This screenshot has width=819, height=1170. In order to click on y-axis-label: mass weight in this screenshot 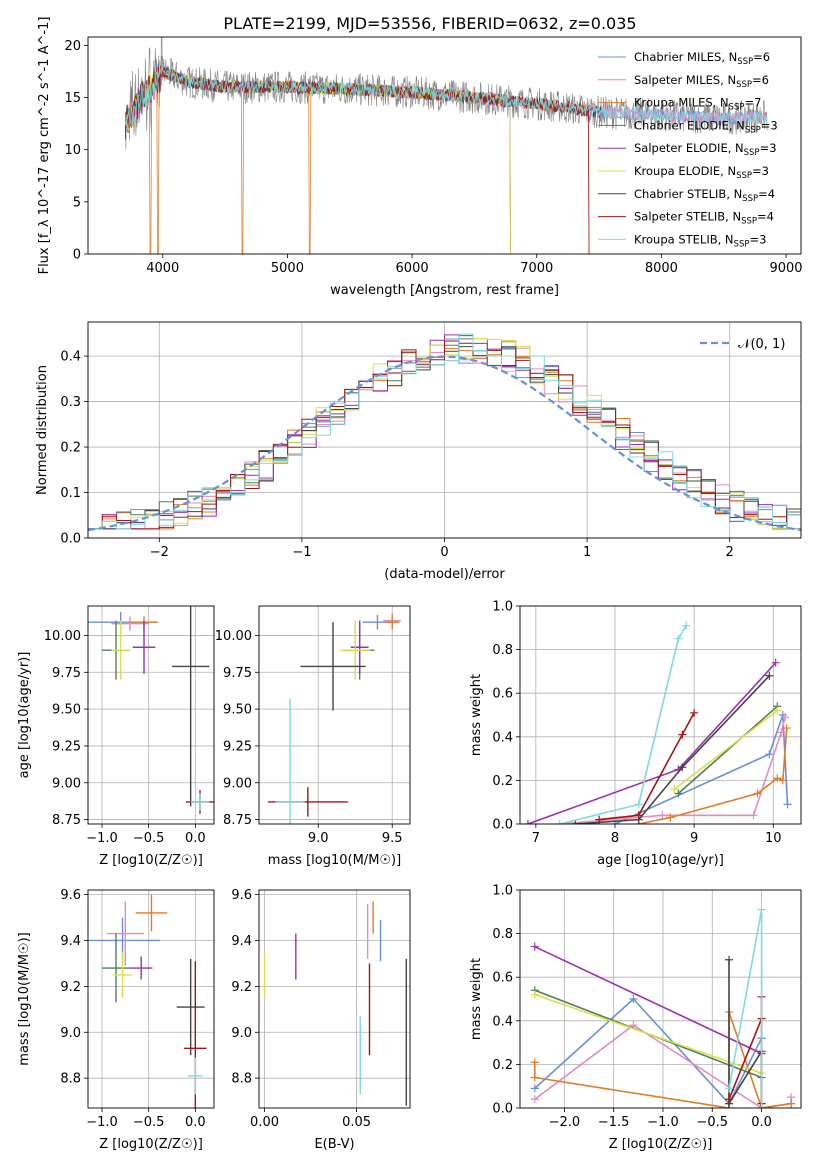, I will do `click(476, 999)`.